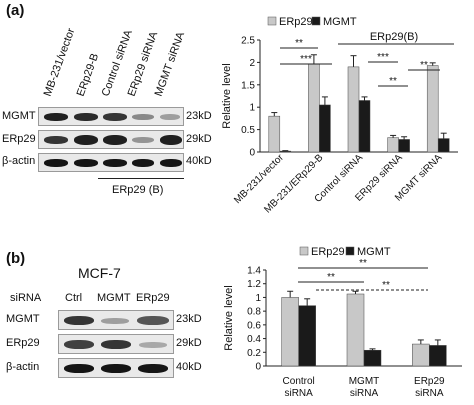 The image size is (474, 405). Describe the element at coordinates (299, 381) in the screenshot. I see `x-category-label: Control` at that location.